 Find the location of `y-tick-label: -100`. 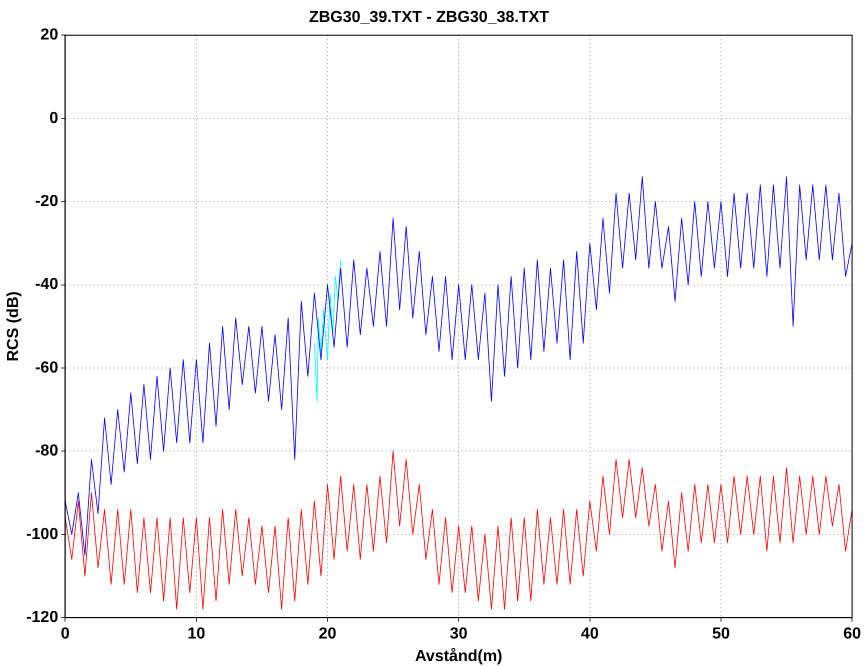

y-tick-label: -100 is located at coordinates (42, 534).